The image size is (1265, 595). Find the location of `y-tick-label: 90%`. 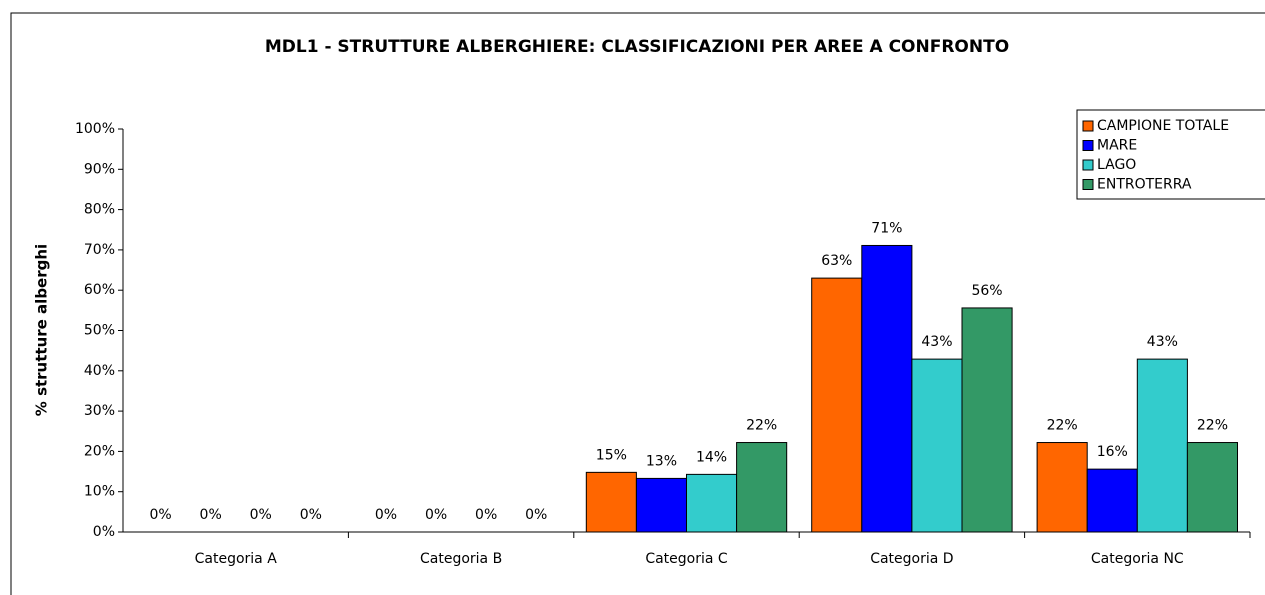

y-tick-label: 90% is located at coordinates (99, 169).